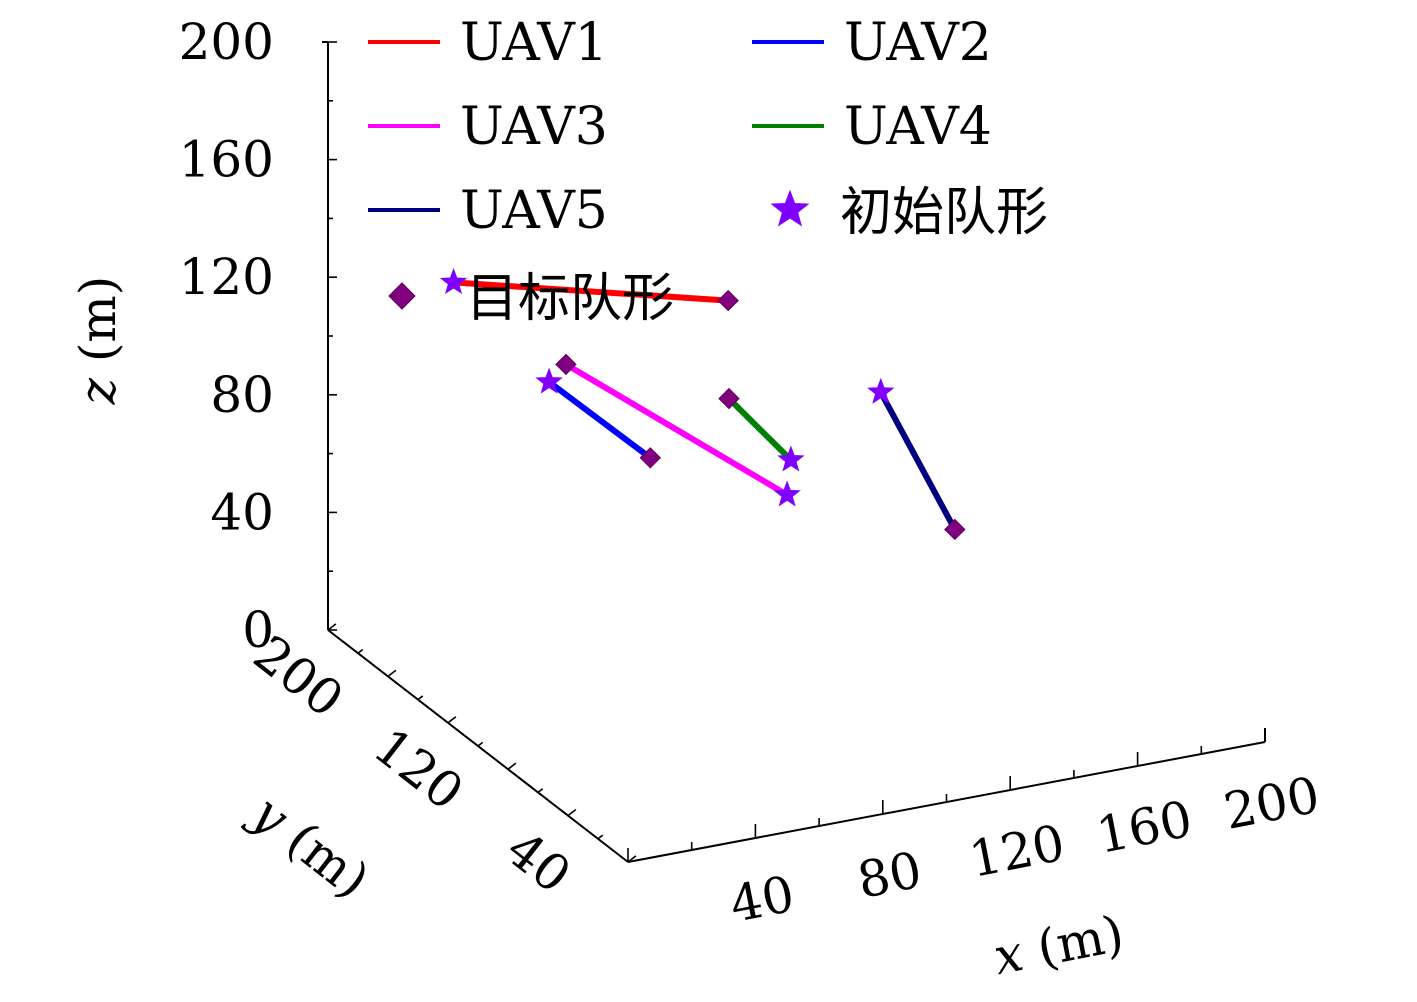  Describe the element at coordinates (917, 461) in the screenshot. I see `trajectory-uav5` at that location.